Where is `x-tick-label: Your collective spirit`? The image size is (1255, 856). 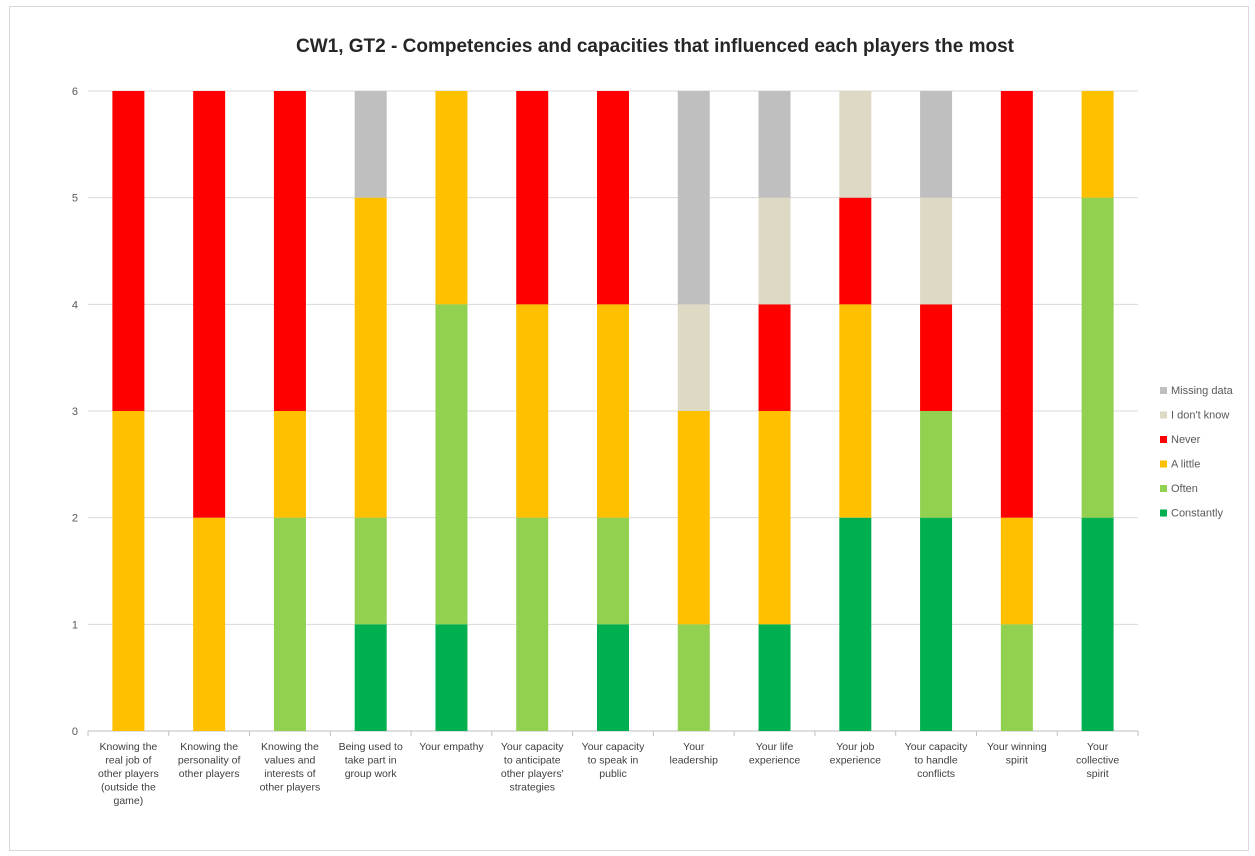
x-tick-label: Your collective spirit is located at coordinates (1097, 760).